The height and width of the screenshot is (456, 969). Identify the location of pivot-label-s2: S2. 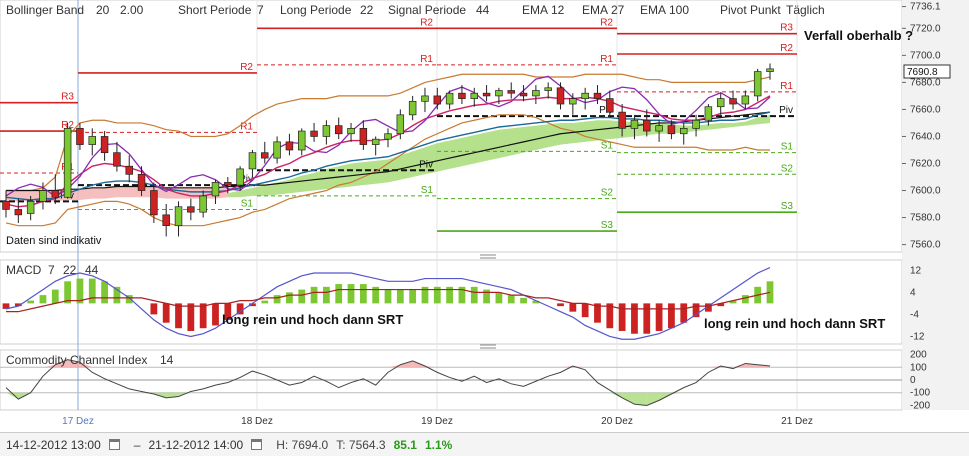
(607, 193).